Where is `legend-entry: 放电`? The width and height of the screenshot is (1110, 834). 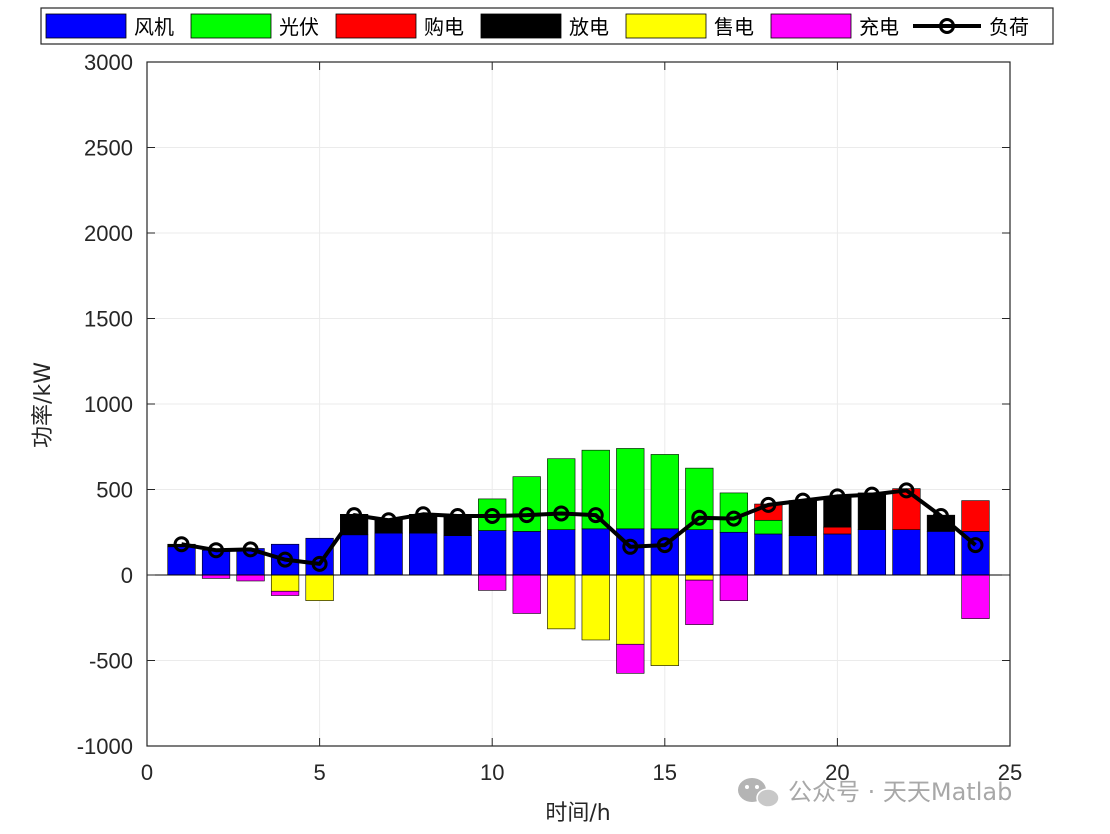 legend-entry: 放电 is located at coordinates (544, 26).